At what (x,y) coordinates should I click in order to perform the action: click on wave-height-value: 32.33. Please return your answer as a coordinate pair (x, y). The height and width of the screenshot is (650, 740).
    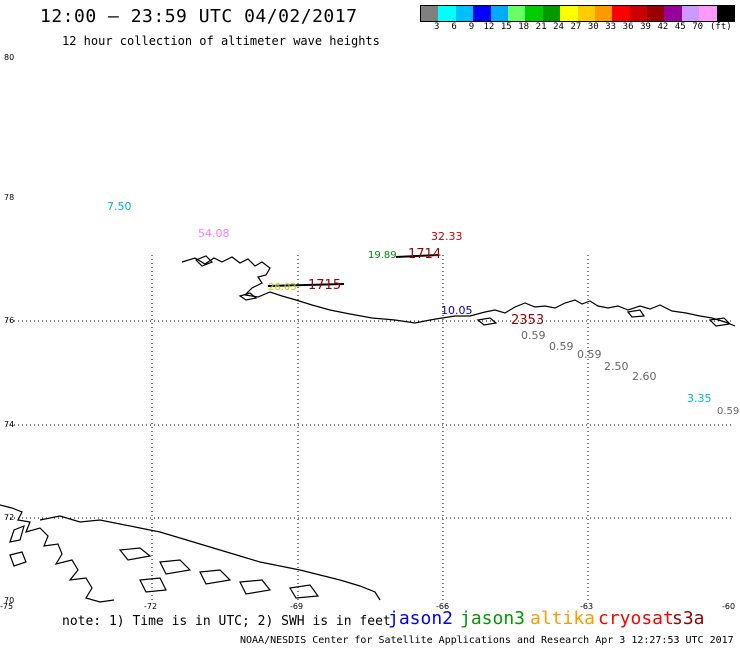
    Looking at the image, I should click on (447, 236).